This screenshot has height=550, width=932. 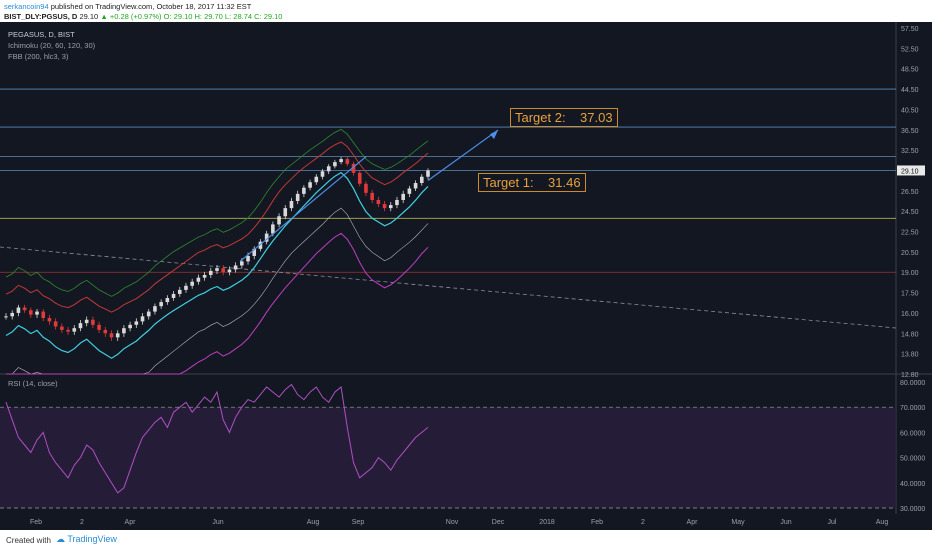 I want to click on author-link: serkancoin94, so click(x=26, y=6).